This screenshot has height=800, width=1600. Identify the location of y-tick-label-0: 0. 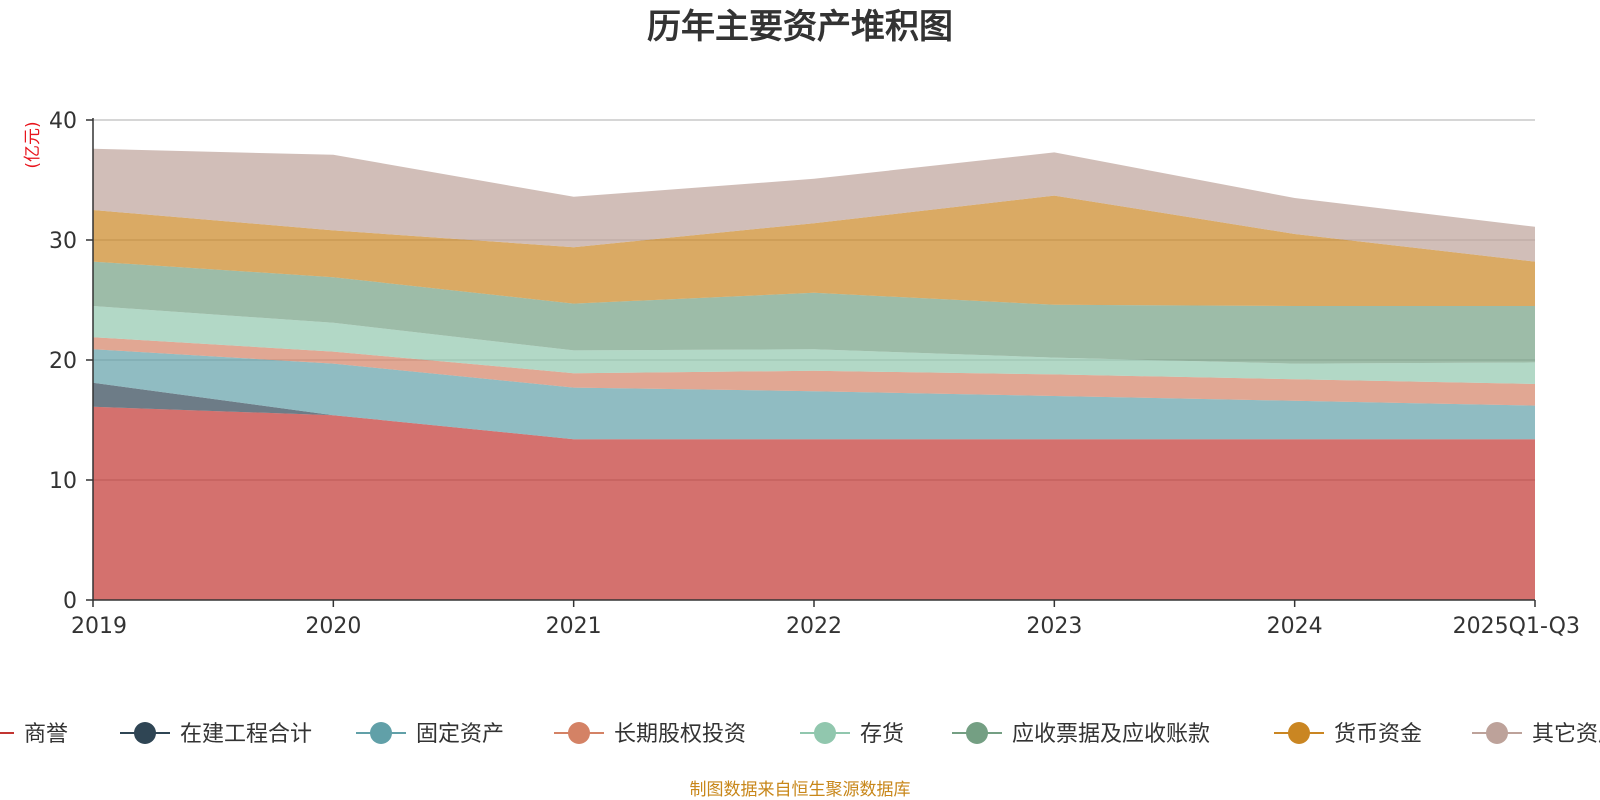
(70, 601).